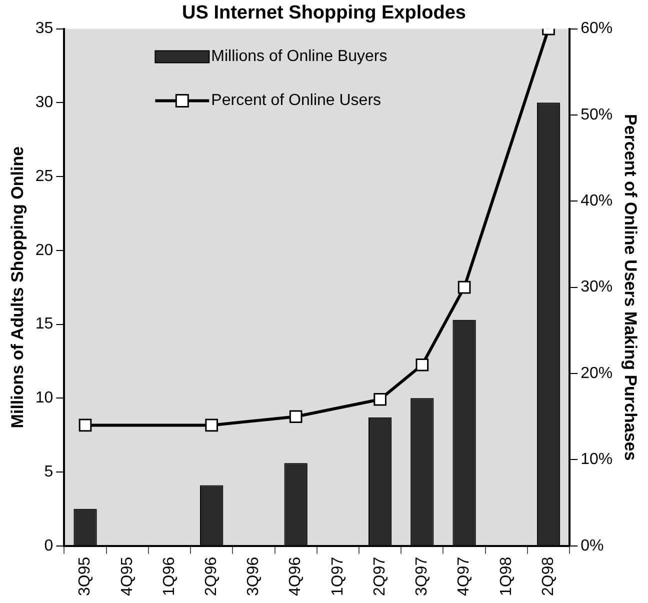 This screenshot has height=603, width=648. Describe the element at coordinates (44, 398) in the screenshot. I see `y-tick-label: 10` at that location.